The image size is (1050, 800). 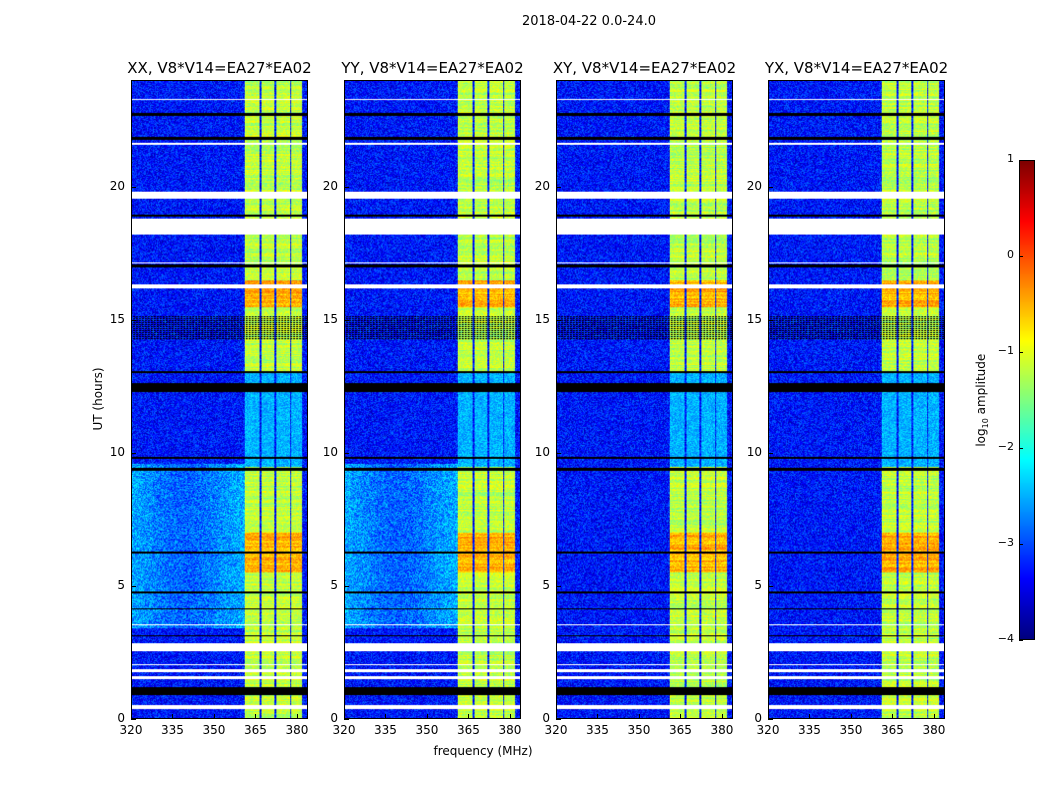 I want to click on colorbar-tick-label: −3, so click(x=1005, y=542).